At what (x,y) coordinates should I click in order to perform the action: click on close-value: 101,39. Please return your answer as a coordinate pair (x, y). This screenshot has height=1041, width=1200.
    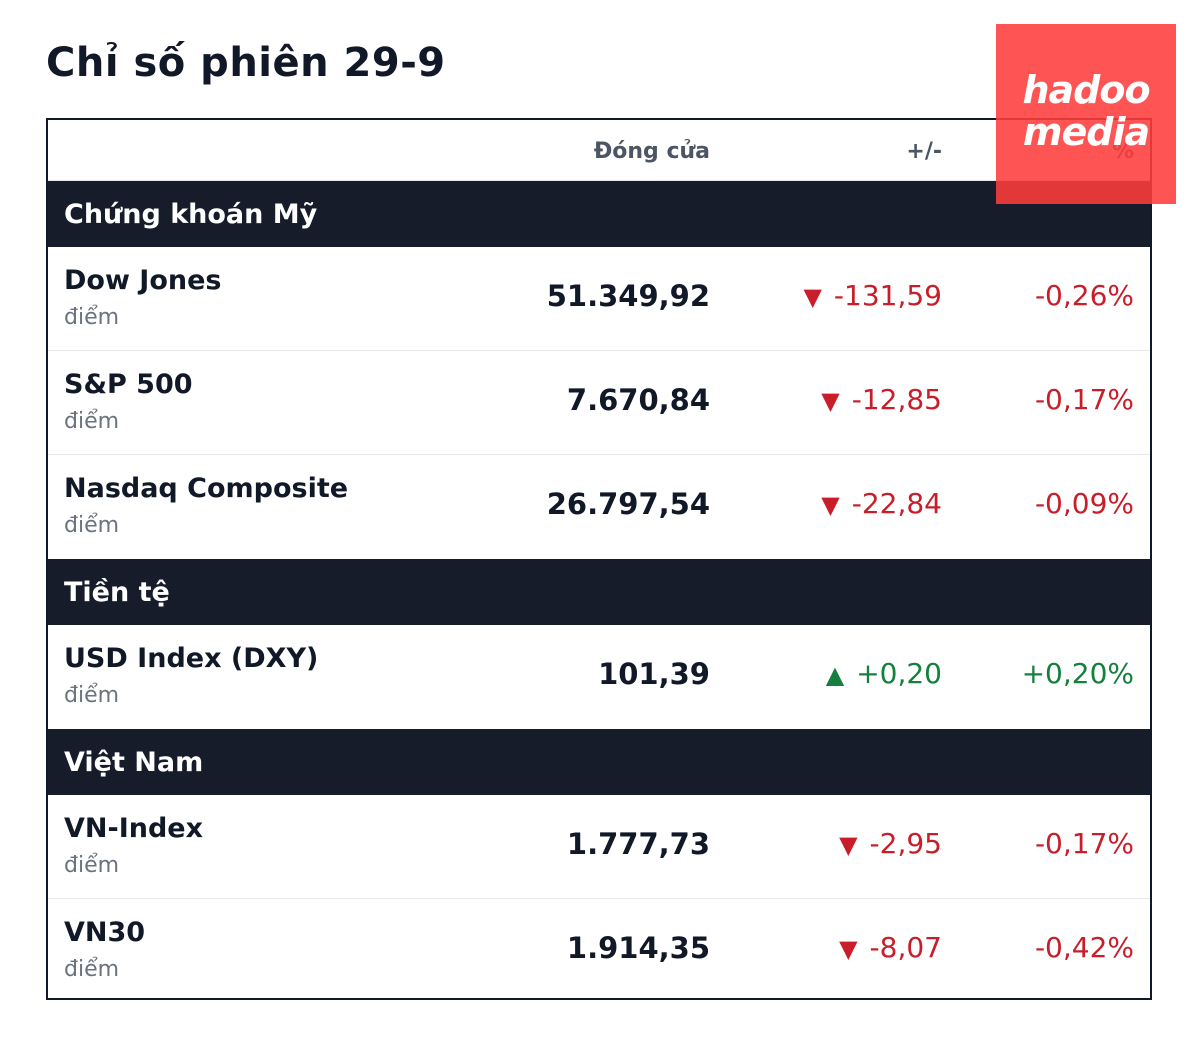
    Looking at the image, I should click on (654, 674).